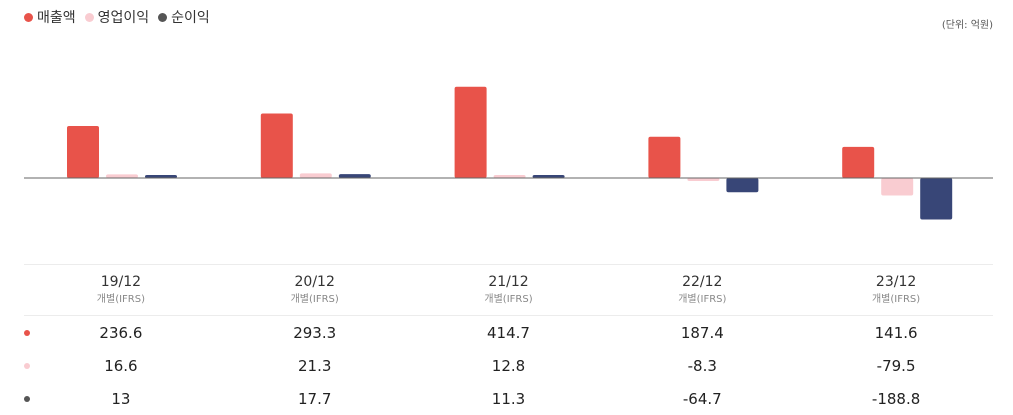 The height and width of the screenshot is (415, 1013). I want to click on legend-label-net-income: 순이익, so click(190, 18).